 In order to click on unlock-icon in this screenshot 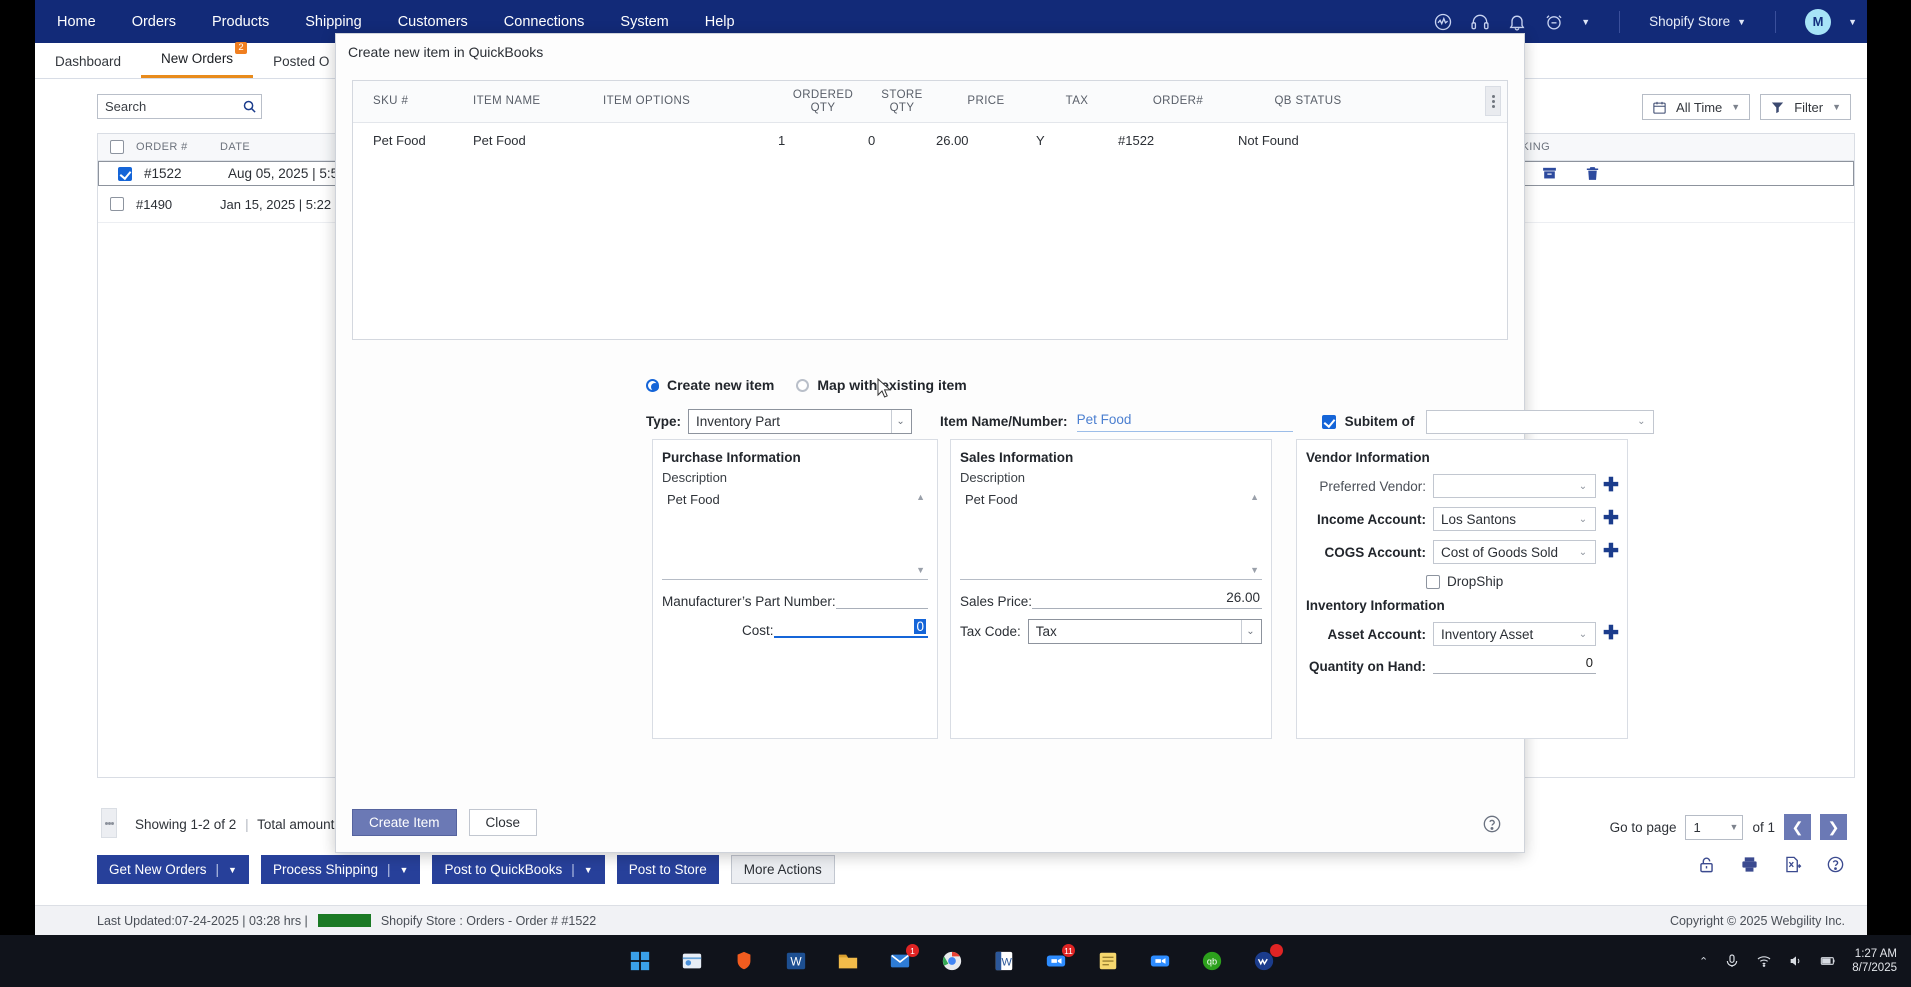, I will do `click(1706, 864)`.